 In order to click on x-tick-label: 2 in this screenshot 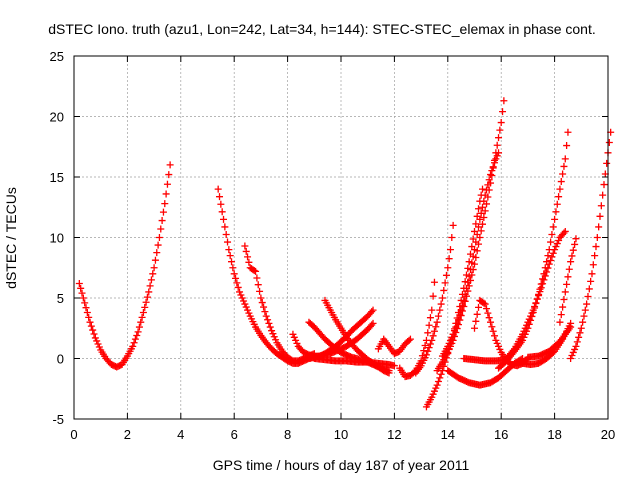, I will do `click(127, 434)`.